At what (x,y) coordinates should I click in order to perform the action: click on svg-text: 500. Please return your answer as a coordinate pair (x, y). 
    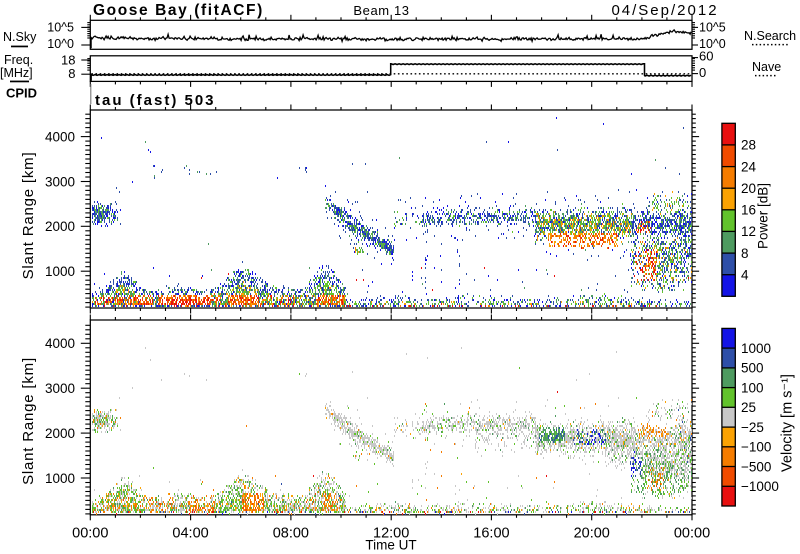
    Looking at the image, I should click on (752, 368).